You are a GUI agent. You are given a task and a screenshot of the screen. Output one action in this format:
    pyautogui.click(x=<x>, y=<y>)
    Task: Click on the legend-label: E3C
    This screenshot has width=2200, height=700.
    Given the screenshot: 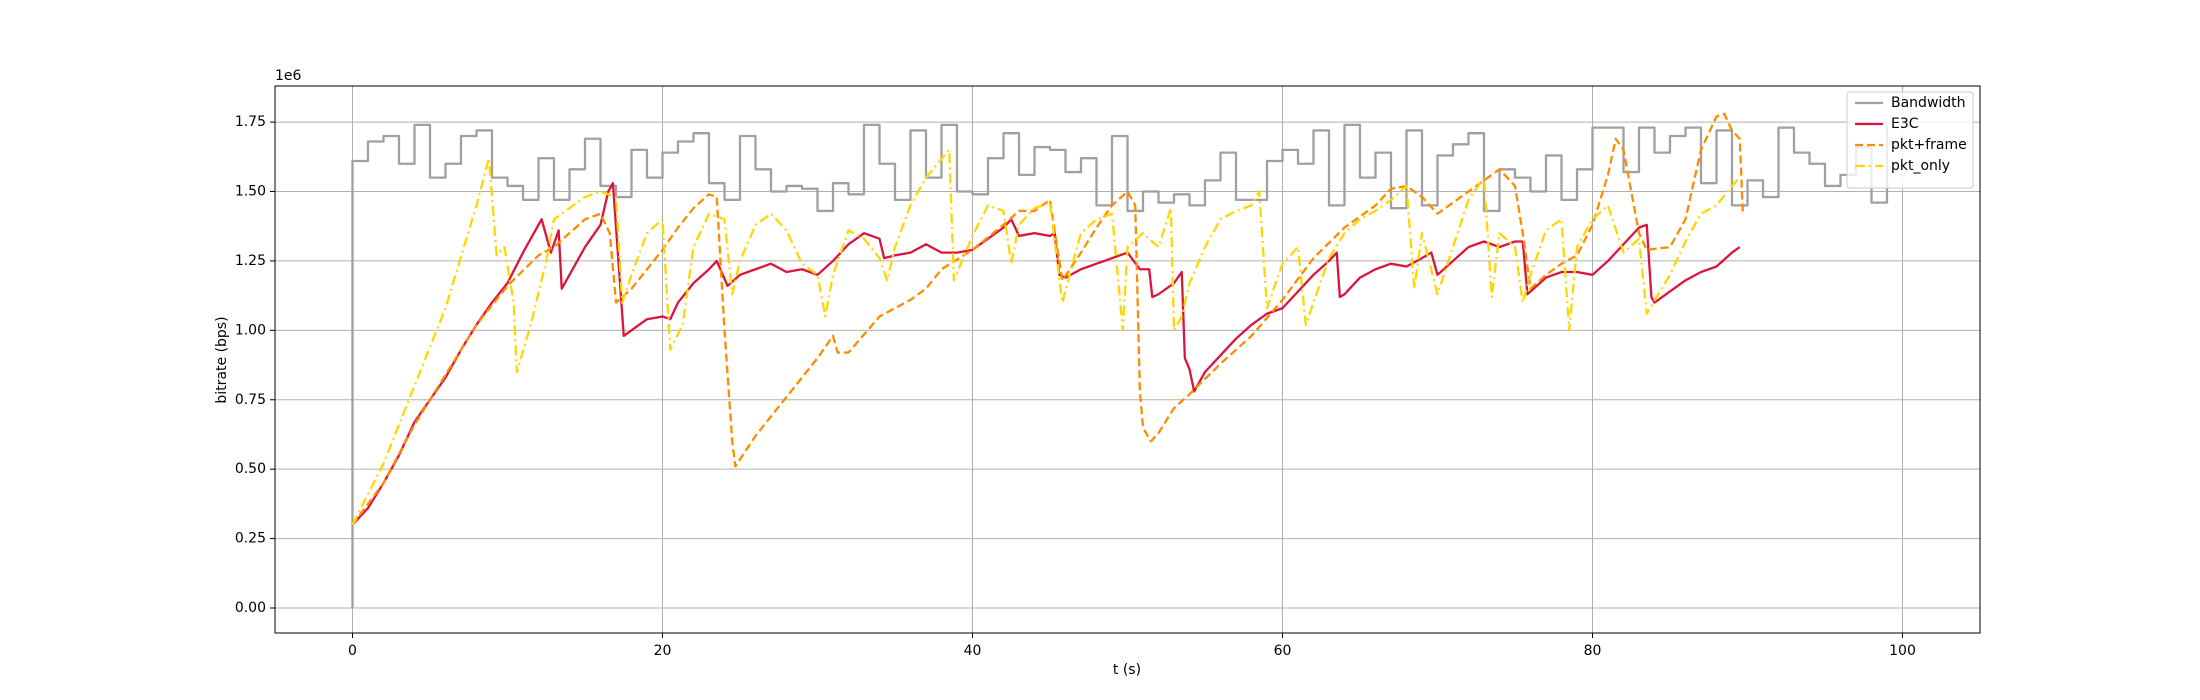 What is the action you would take?
    pyautogui.click(x=1905, y=124)
    